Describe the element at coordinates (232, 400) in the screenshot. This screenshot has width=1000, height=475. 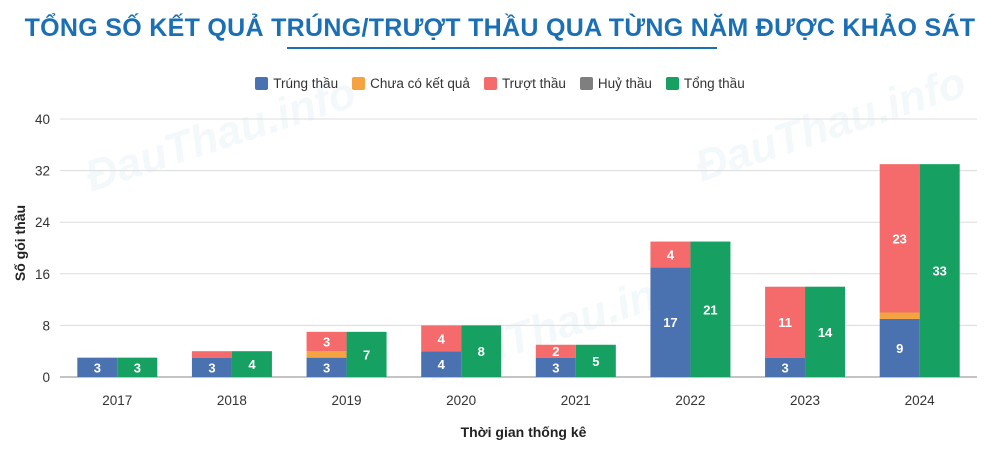
I see `x-tick-label: 2018` at that location.